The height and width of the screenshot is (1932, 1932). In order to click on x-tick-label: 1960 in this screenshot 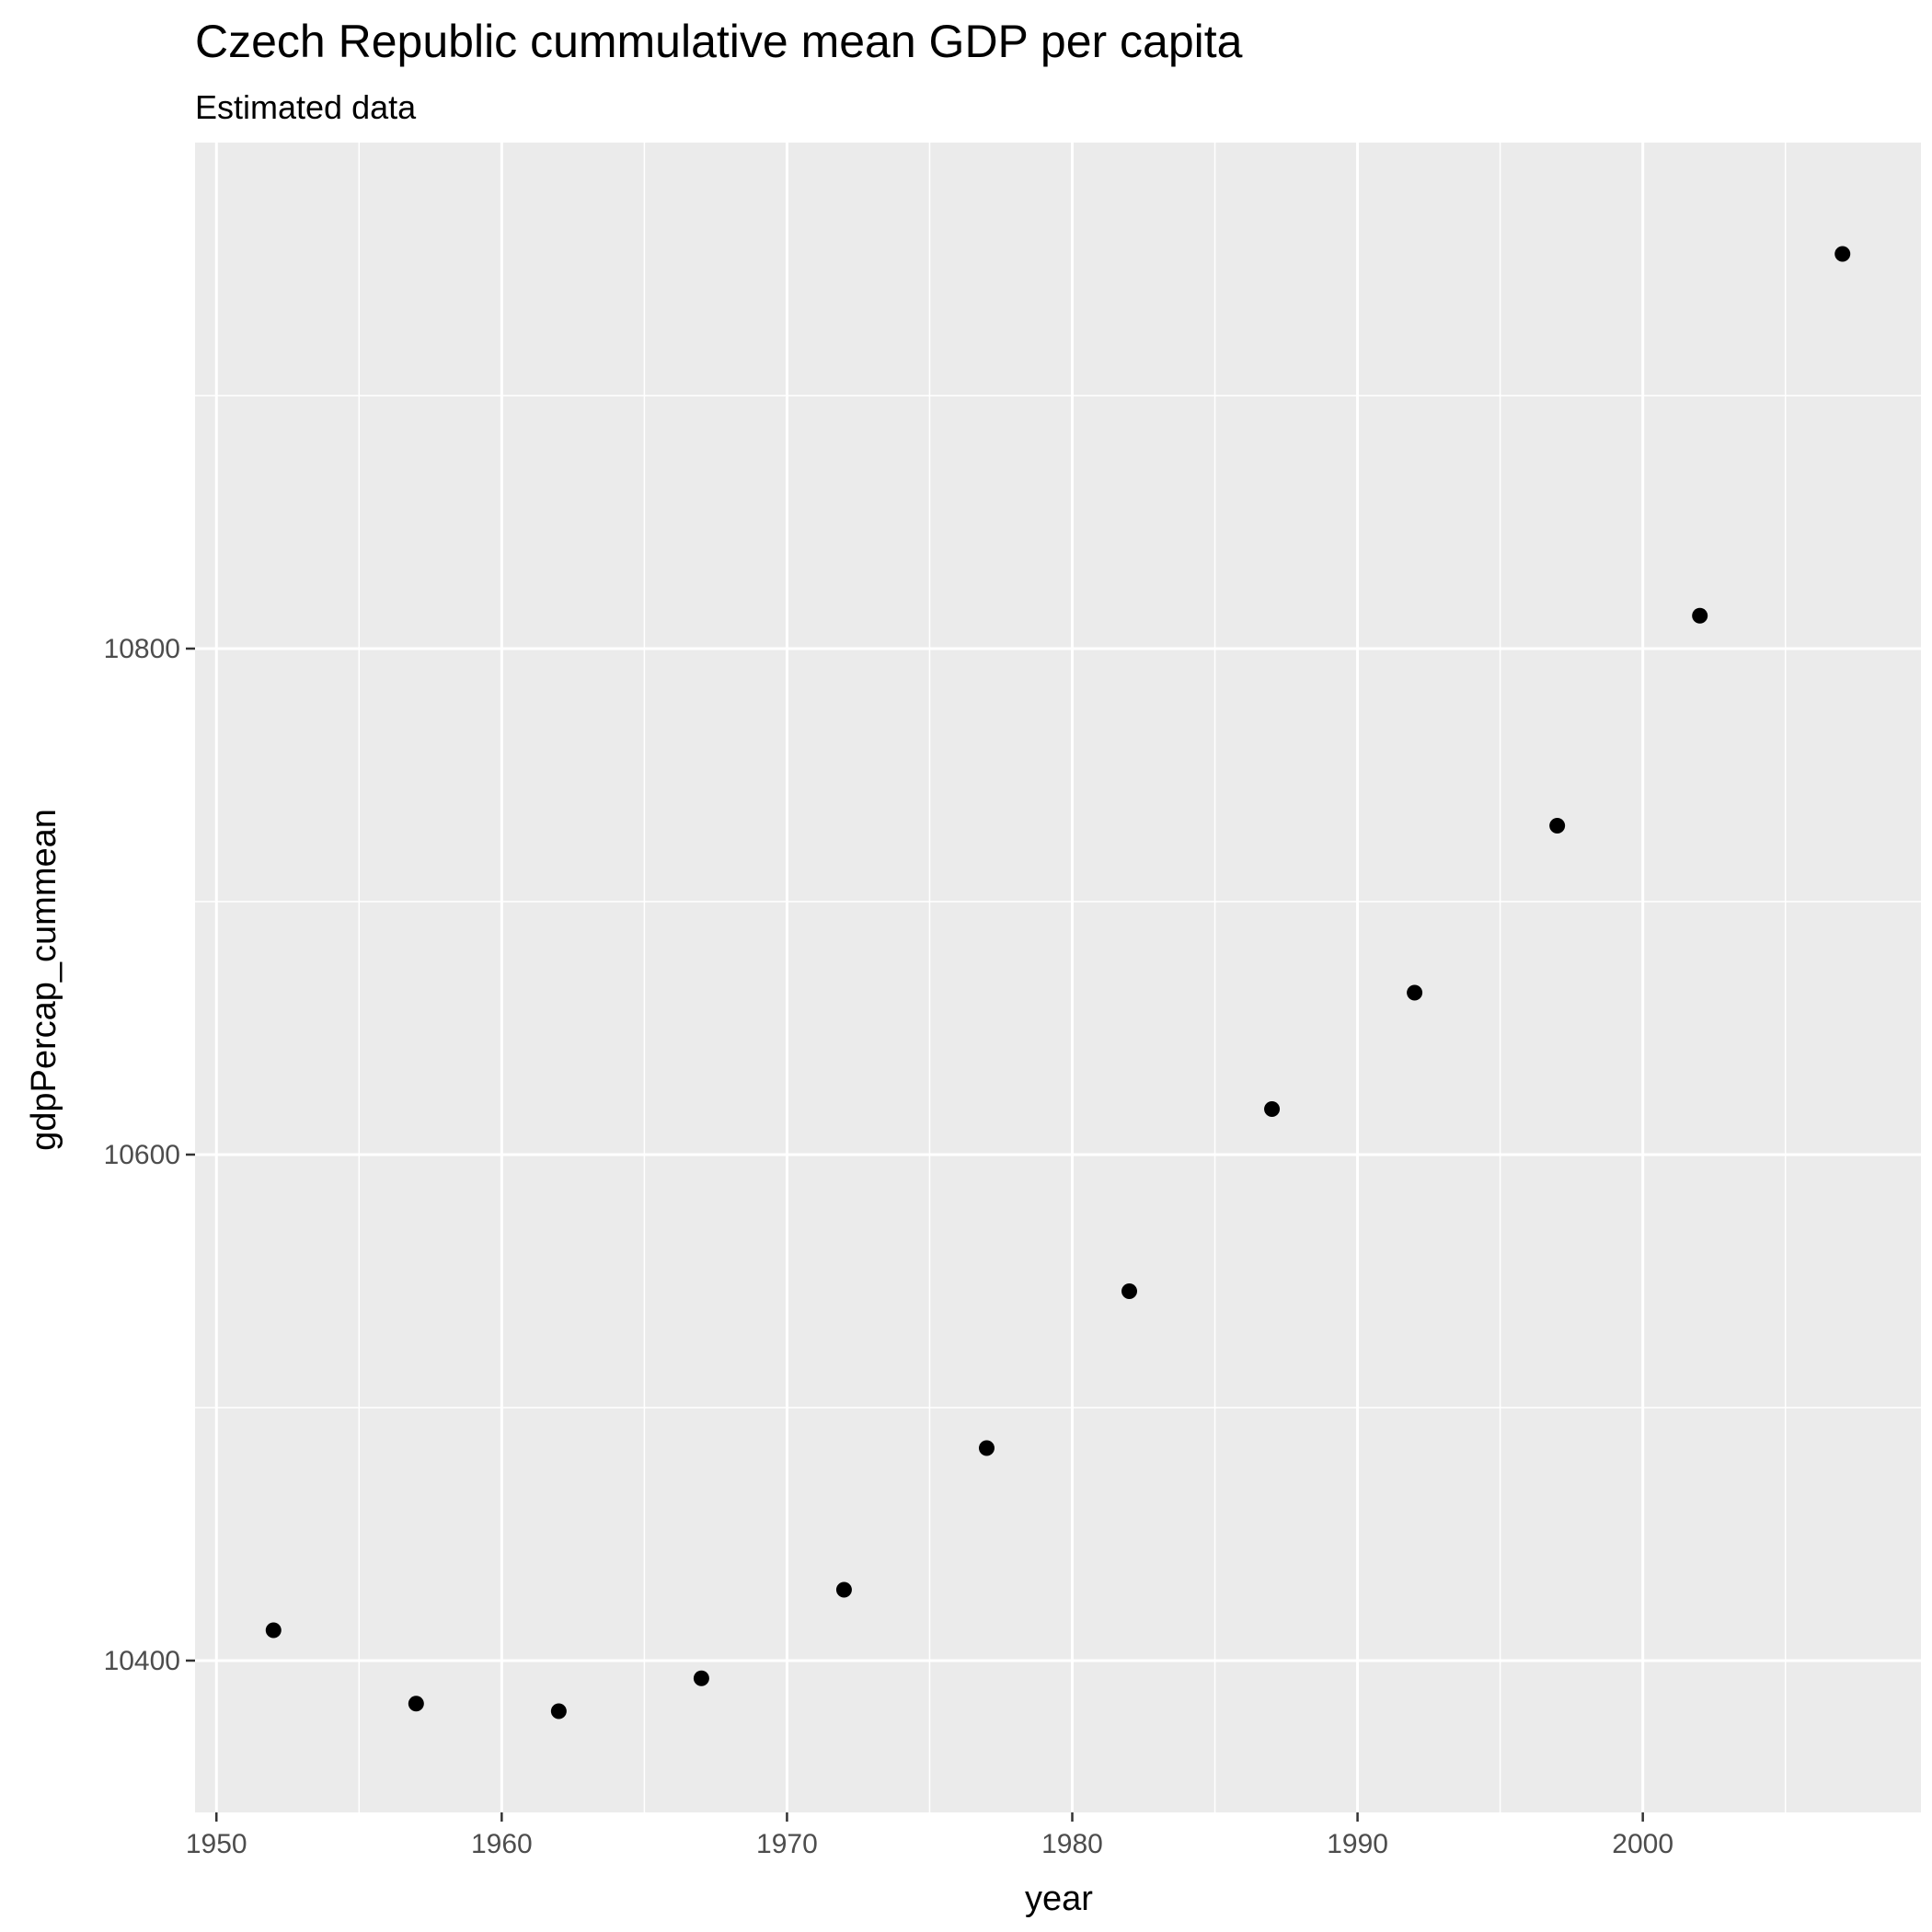, I will do `click(502, 1844)`.